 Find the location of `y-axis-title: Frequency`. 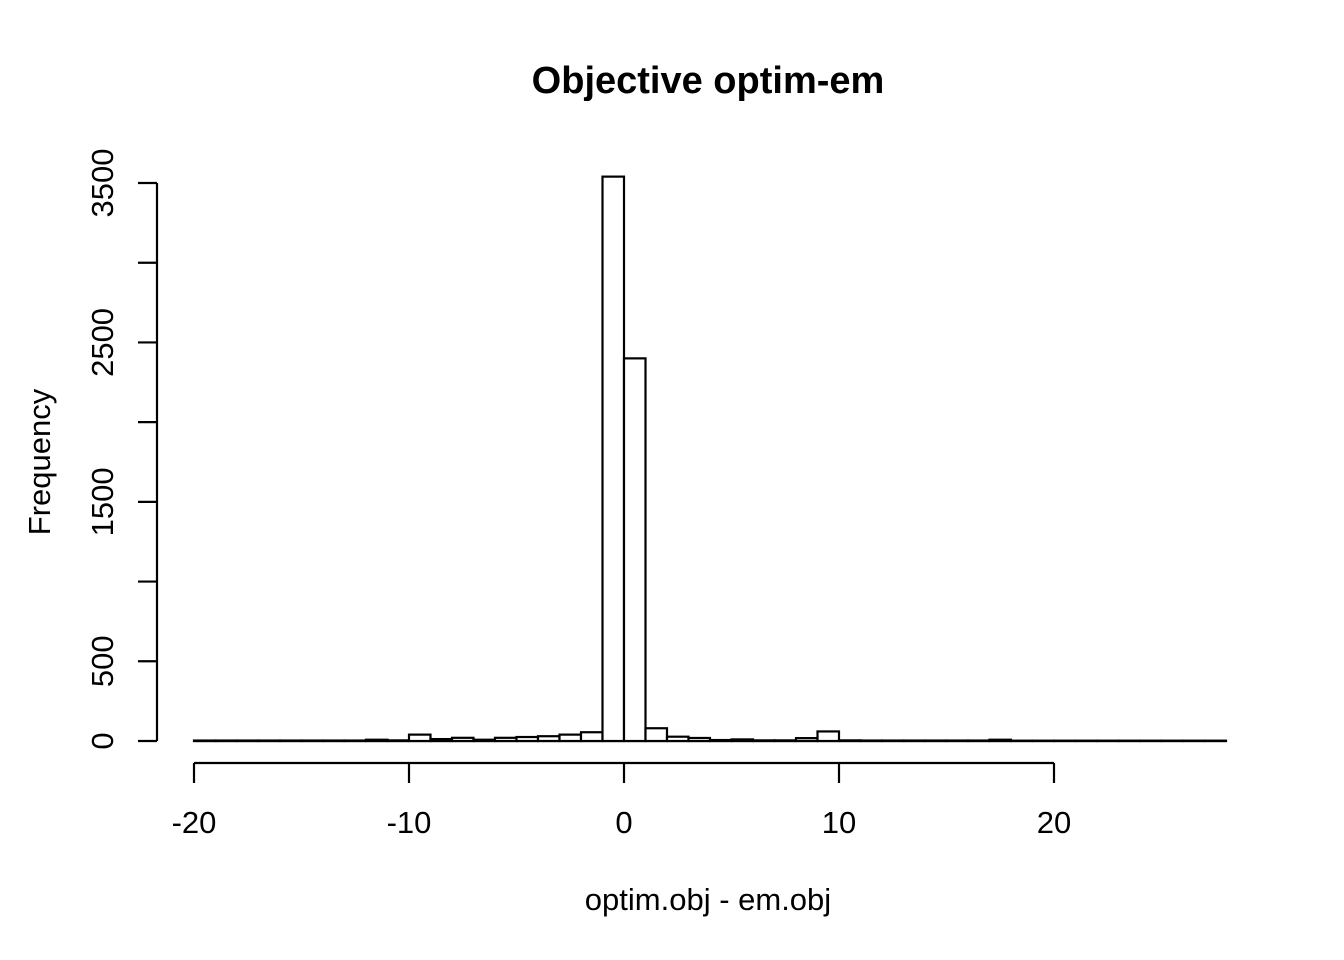

y-axis-title: Frequency is located at coordinates (39, 461).